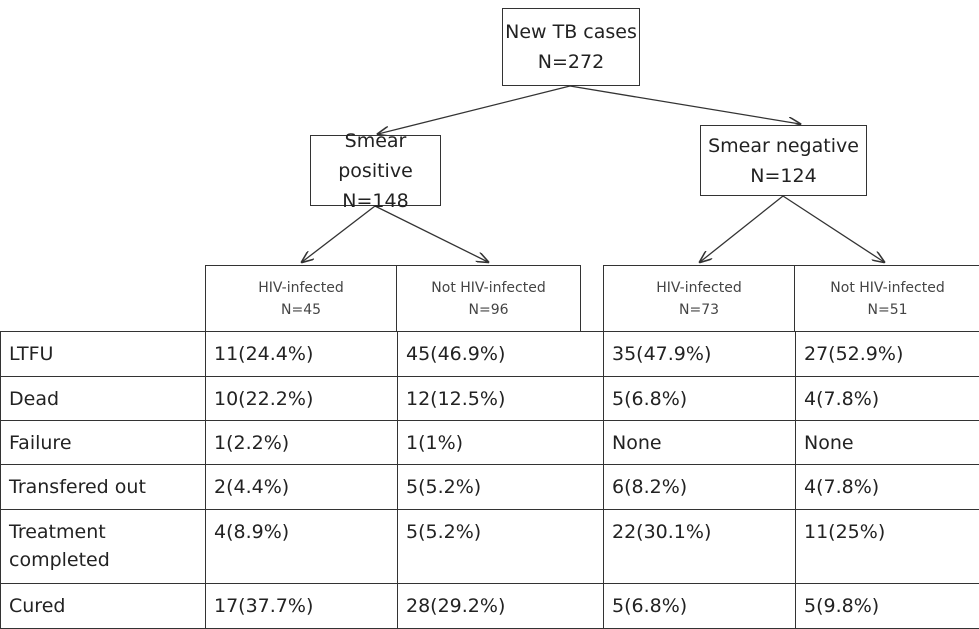 The height and width of the screenshot is (629, 979). Describe the element at coordinates (302, 547) in the screenshot. I see `cell: 4(8.9%)` at that location.